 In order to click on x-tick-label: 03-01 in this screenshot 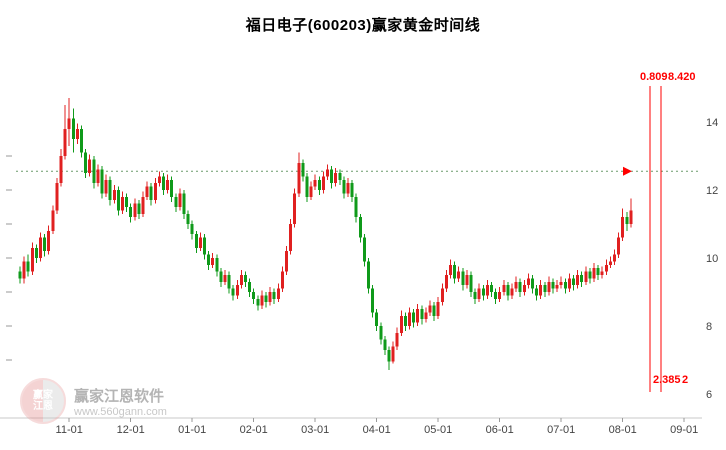, I will do `click(315, 430)`.